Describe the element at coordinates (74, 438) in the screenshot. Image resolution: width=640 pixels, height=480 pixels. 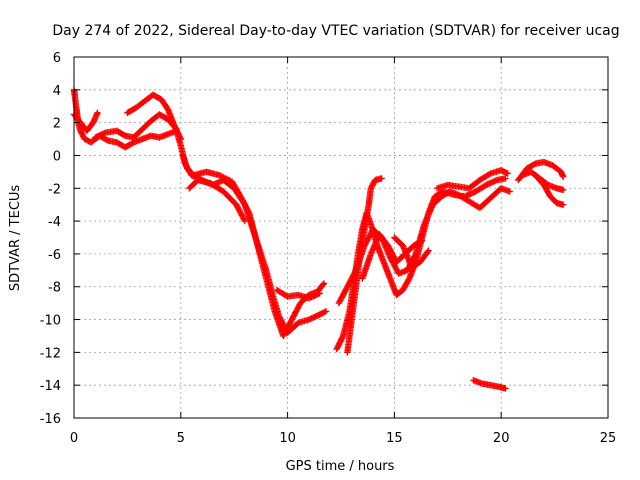
I see `x-tick-label: 0` at that location.